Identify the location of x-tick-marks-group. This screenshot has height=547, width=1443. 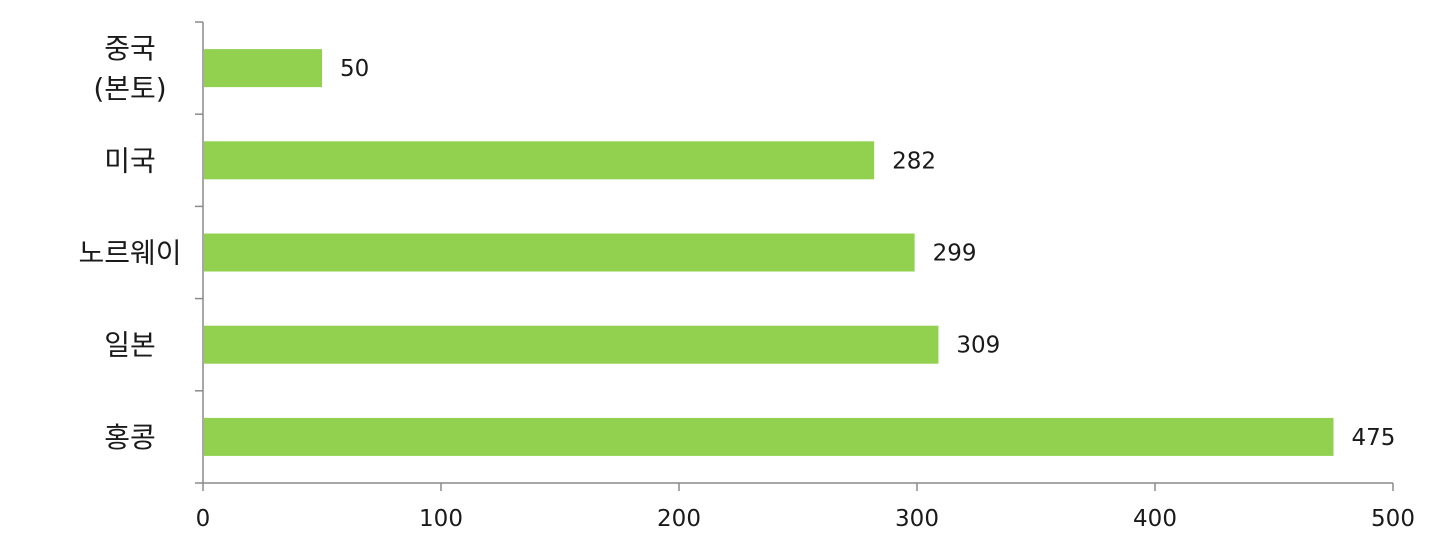
(798, 487).